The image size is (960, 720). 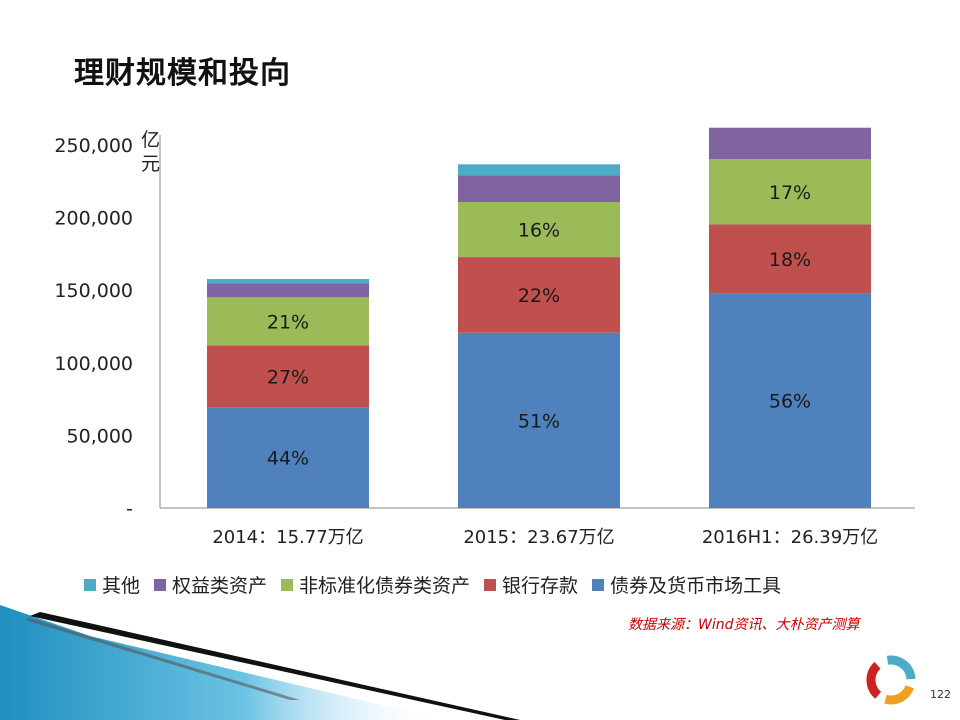 What do you see at coordinates (790, 537) in the screenshot?
I see `x-tick-label: 2016H1：26.39万亿` at bounding box center [790, 537].